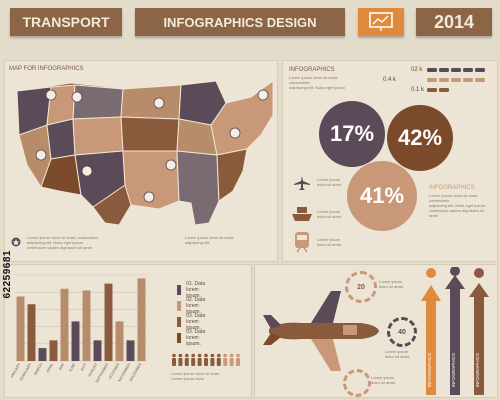 This screenshot has width=500, height=400. Describe the element at coordinates (7, 274) in the screenshot. I see `stock-id-watermark: 62259681` at that location.